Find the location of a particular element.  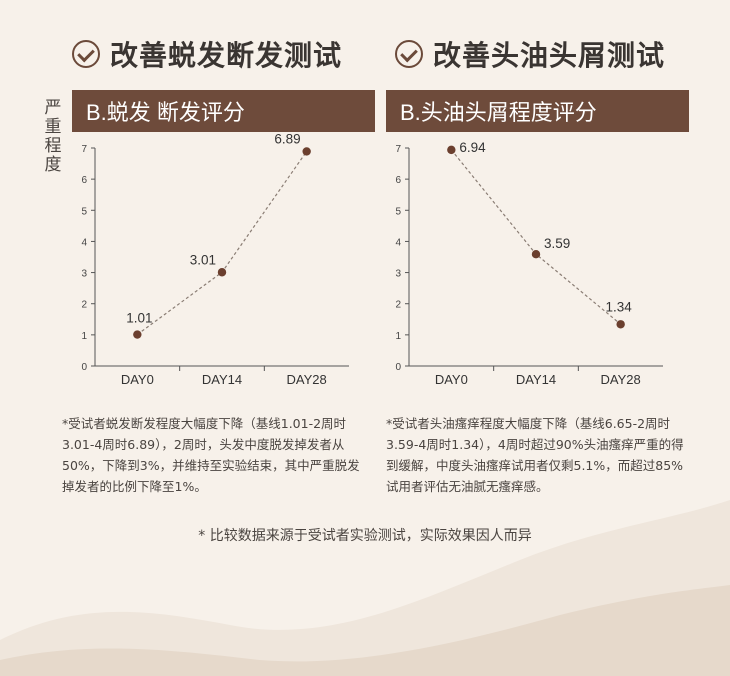

data-label: 3.59 is located at coordinates (557, 243).